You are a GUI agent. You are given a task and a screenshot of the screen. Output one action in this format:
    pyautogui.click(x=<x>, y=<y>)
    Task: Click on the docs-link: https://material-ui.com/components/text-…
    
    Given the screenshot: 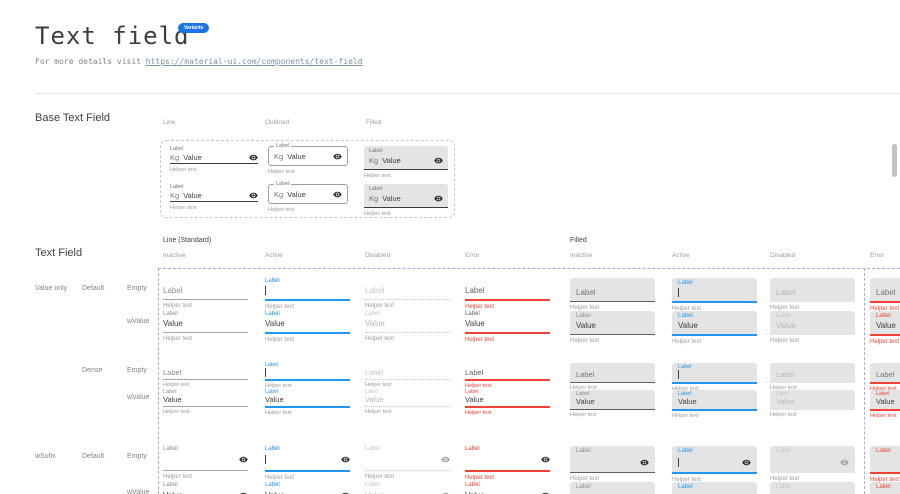 What is the action you would take?
    pyautogui.click(x=254, y=61)
    